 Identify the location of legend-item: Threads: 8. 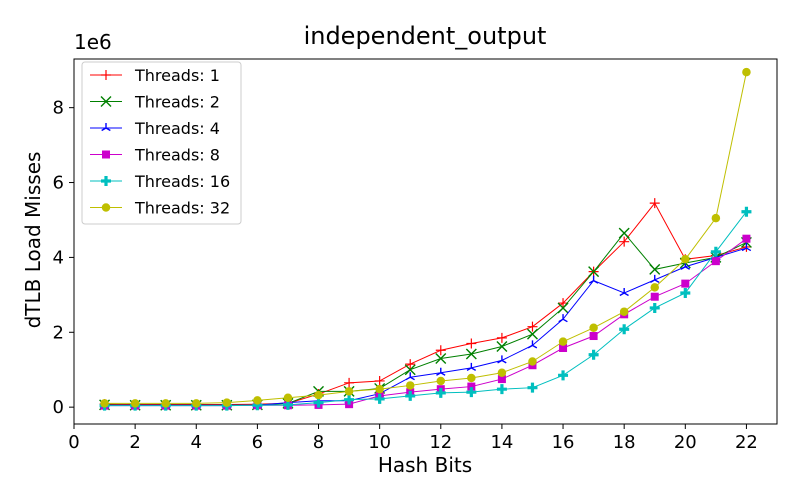
(155, 155).